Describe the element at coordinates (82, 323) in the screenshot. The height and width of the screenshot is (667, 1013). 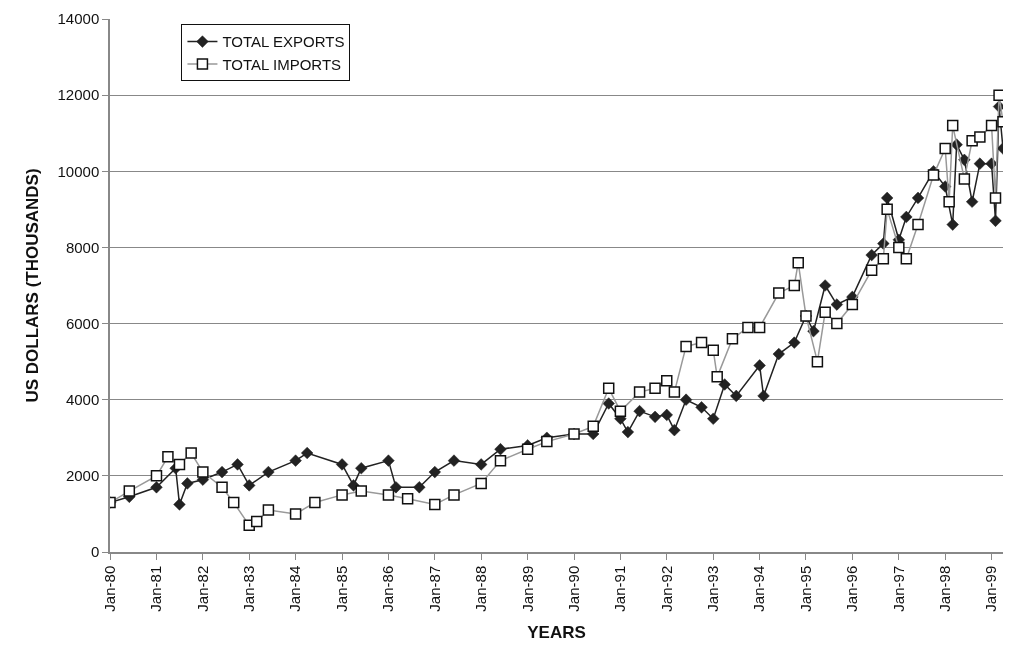
I see `y-tick-label: 6000` at that location.